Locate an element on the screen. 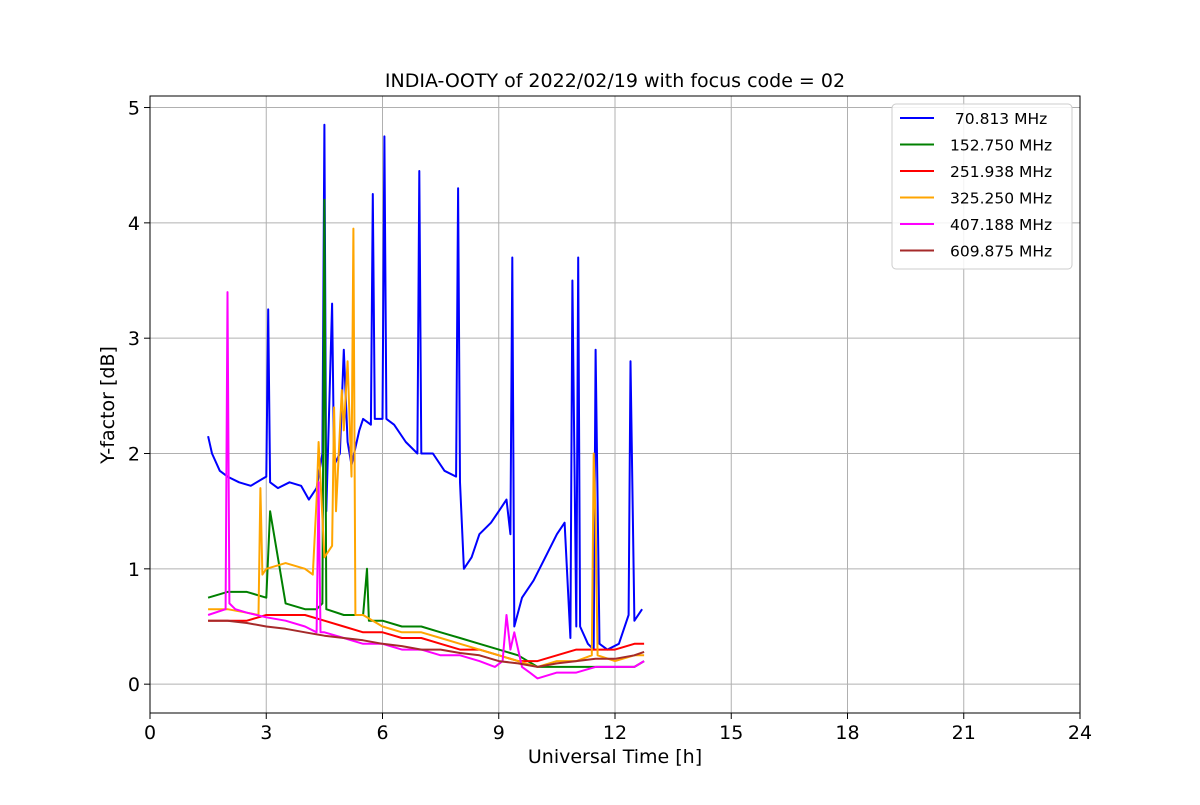  y-tick-label: 1 is located at coordinates (134, 570).